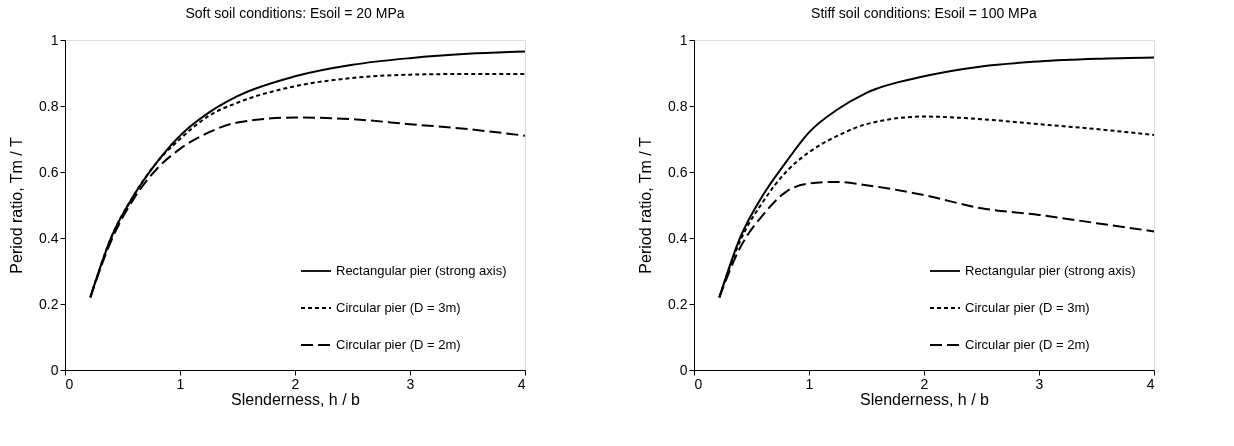 The height and width of the screenshot is (446, 1234). I want to click on chart-title: Stiff soil conditions: Esoil = 100 MPa, so click(924, 13).